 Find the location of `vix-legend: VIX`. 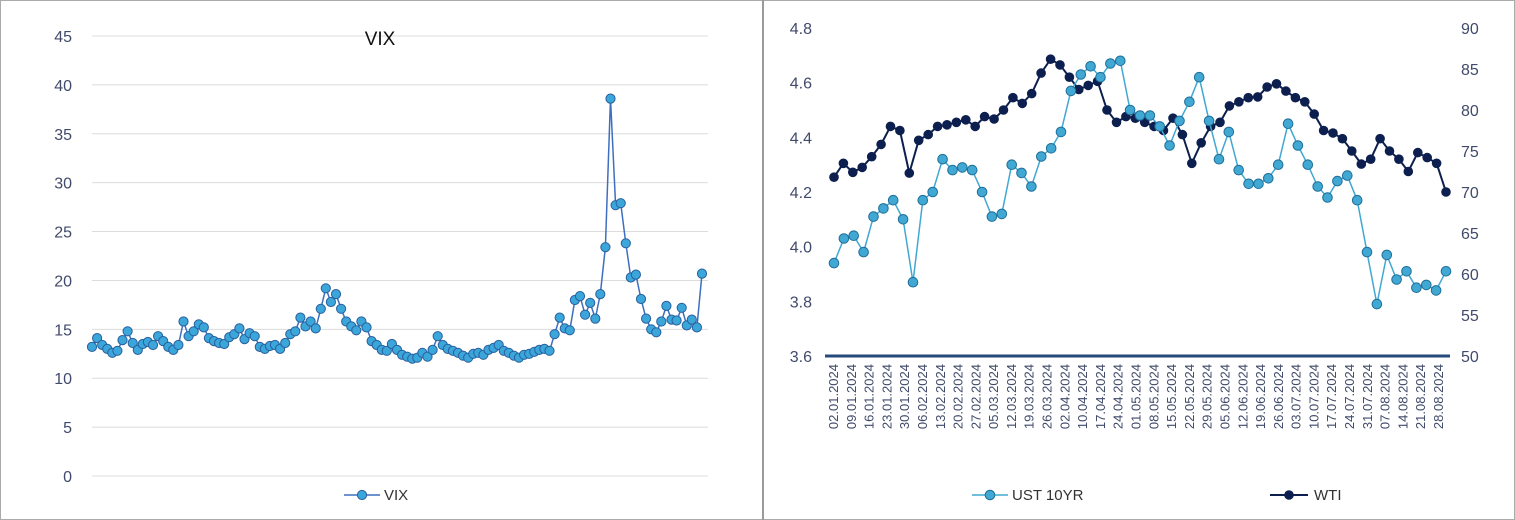

vix-legend: VIX is located at coordinates (376, 495).